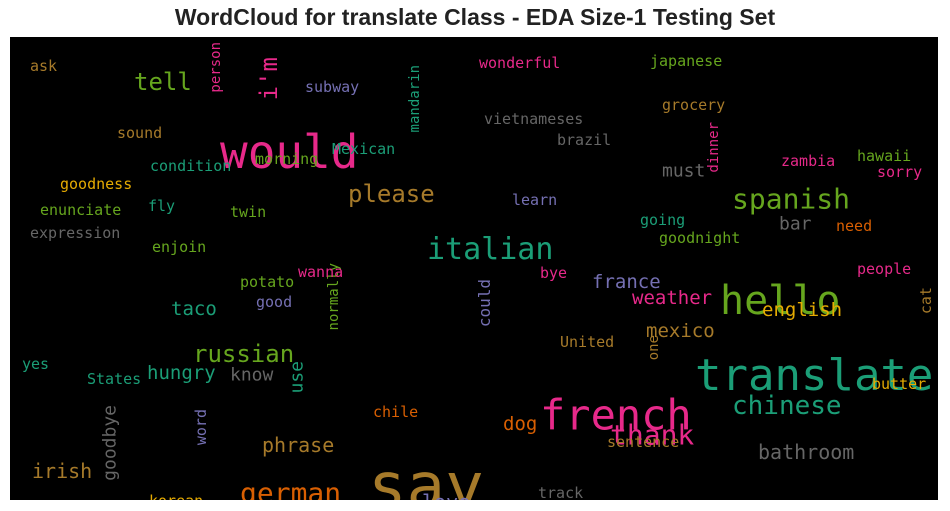 Image resolution: width=950 pixels, height=511 pixels. What do you see at coordinates (693, 105) in the screenshot?
I see `word-grocery: grocery` at bounding box center [693, 105].